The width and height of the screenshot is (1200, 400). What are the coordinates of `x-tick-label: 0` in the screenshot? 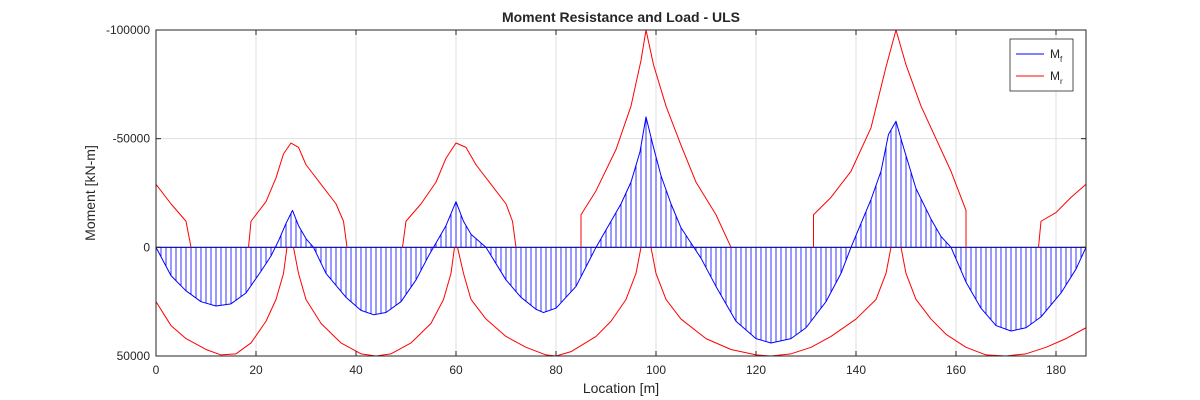 It's located at (156, 370).